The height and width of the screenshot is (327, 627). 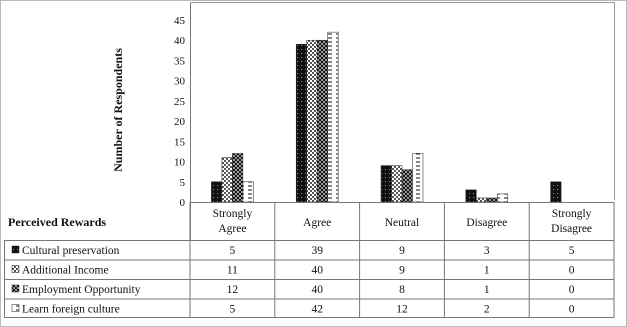 What do you see at coordinates (65, 271) in the screenshot?
I see `series-name: Additional Income` at bounding box center [65, 271].